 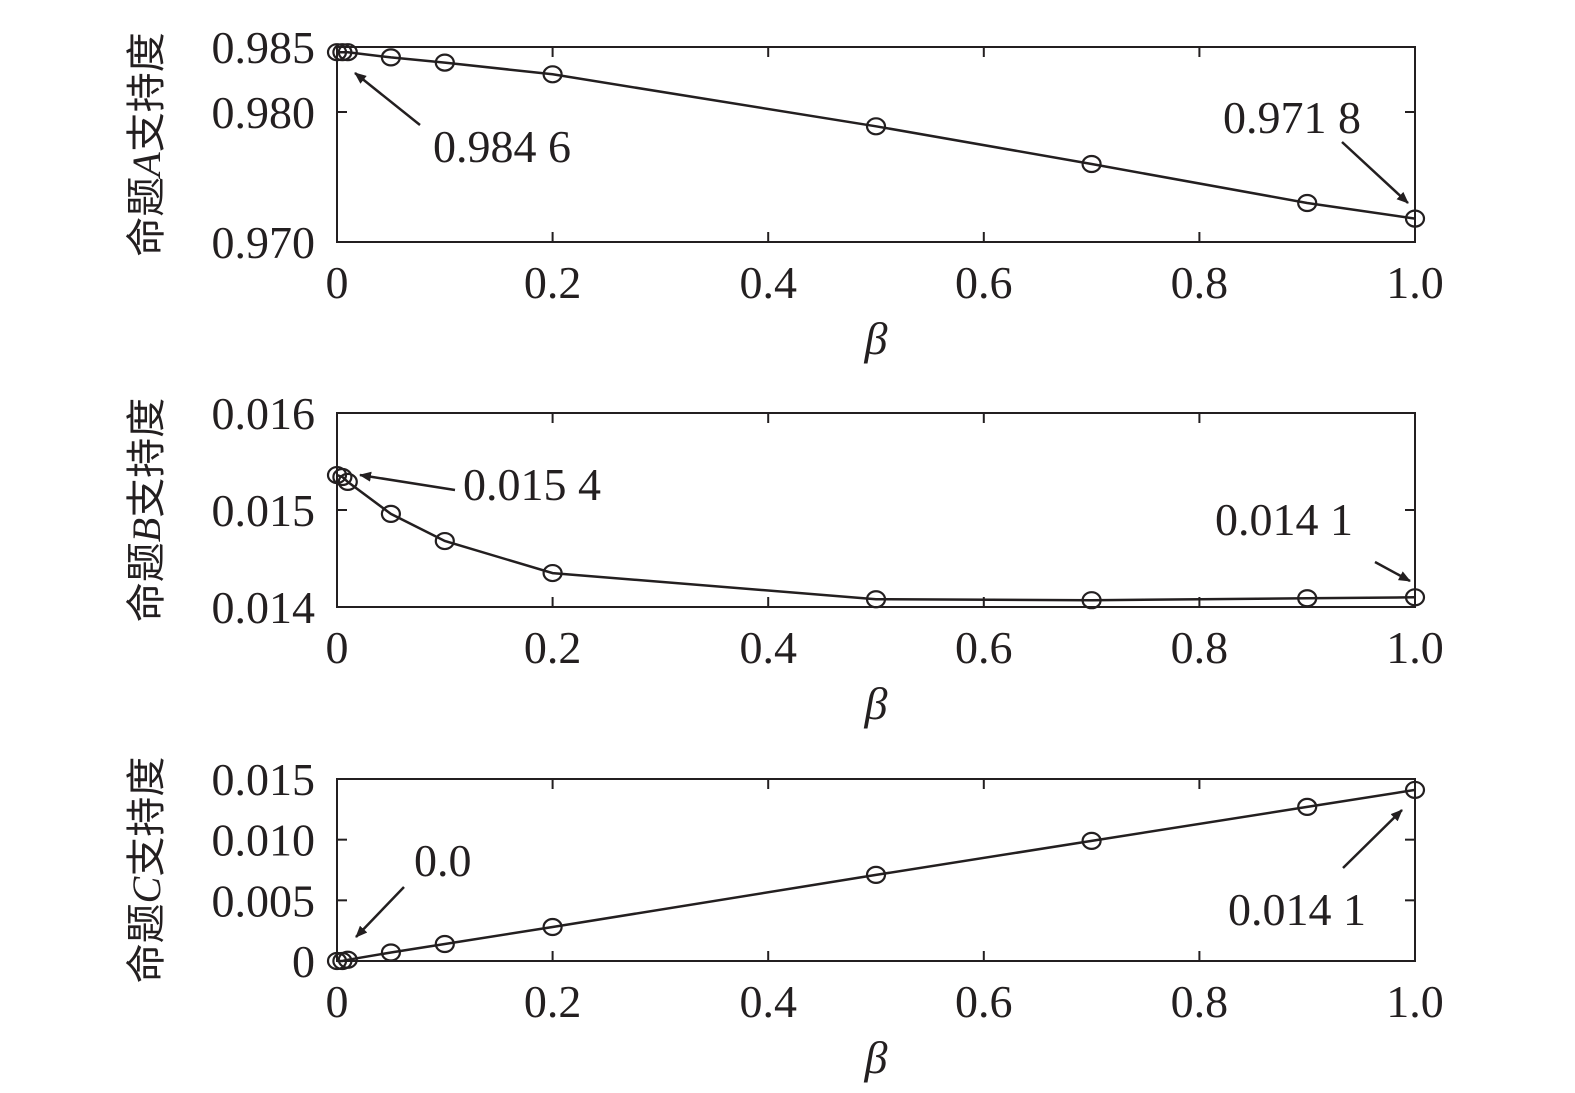 I want to click on annotation-label: 0.971 8, so click(x=1292, y=117).